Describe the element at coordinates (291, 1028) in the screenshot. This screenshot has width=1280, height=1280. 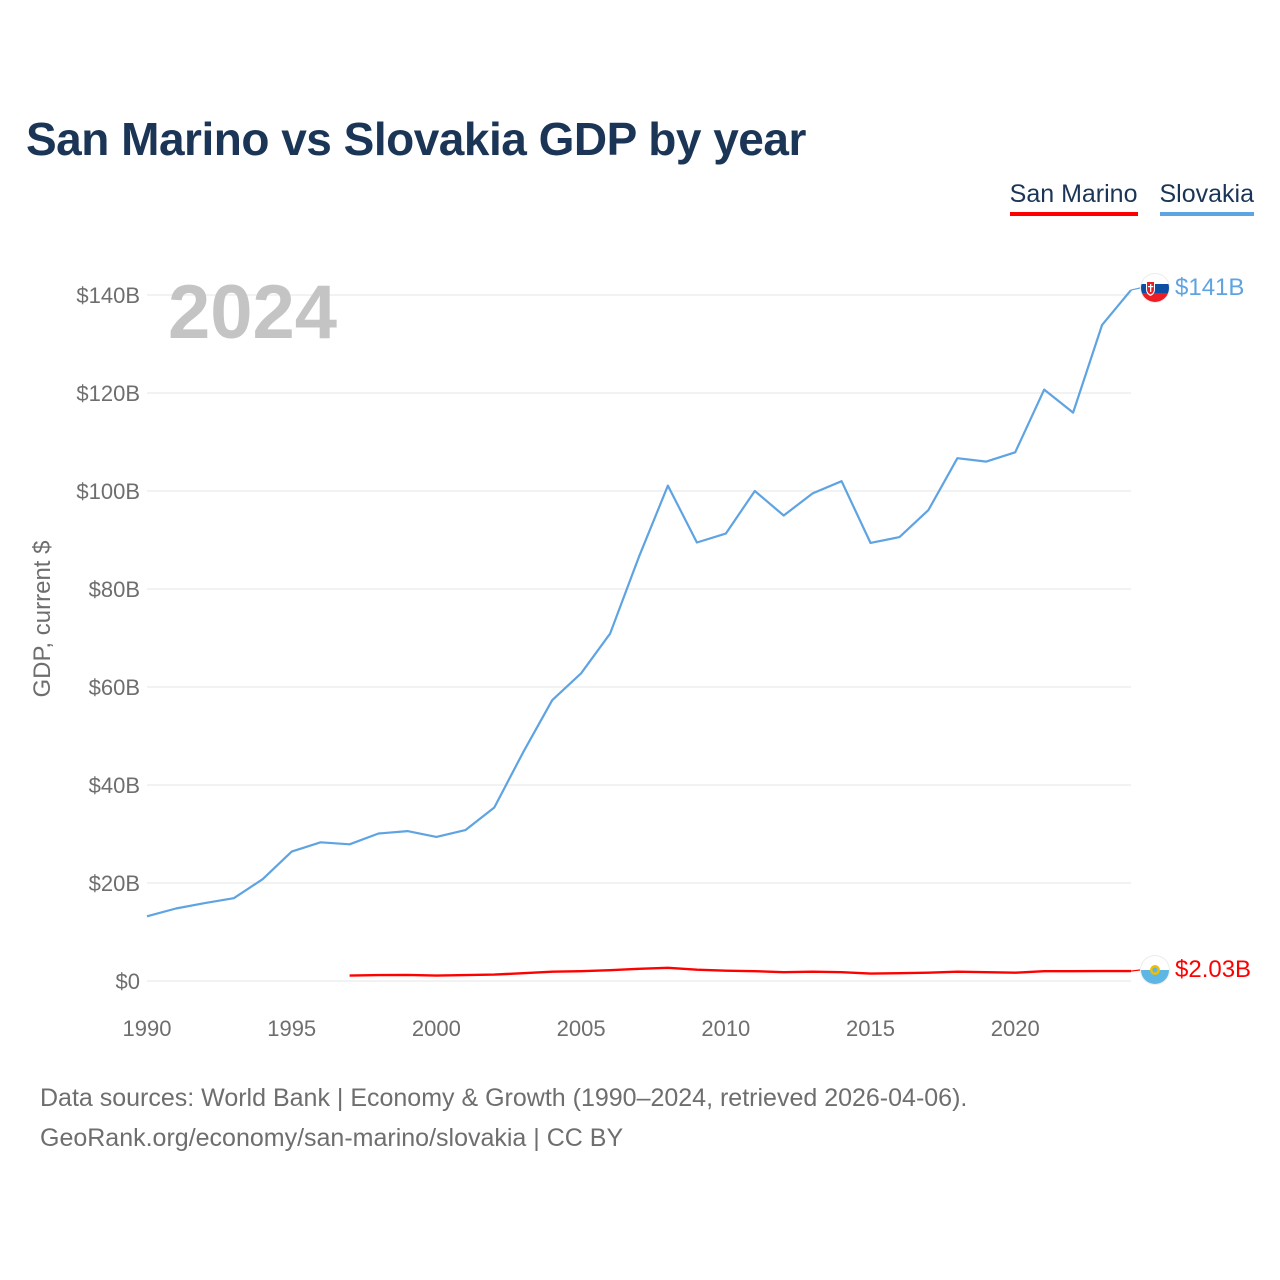
I see `x-tick-label: 1995` at that location.